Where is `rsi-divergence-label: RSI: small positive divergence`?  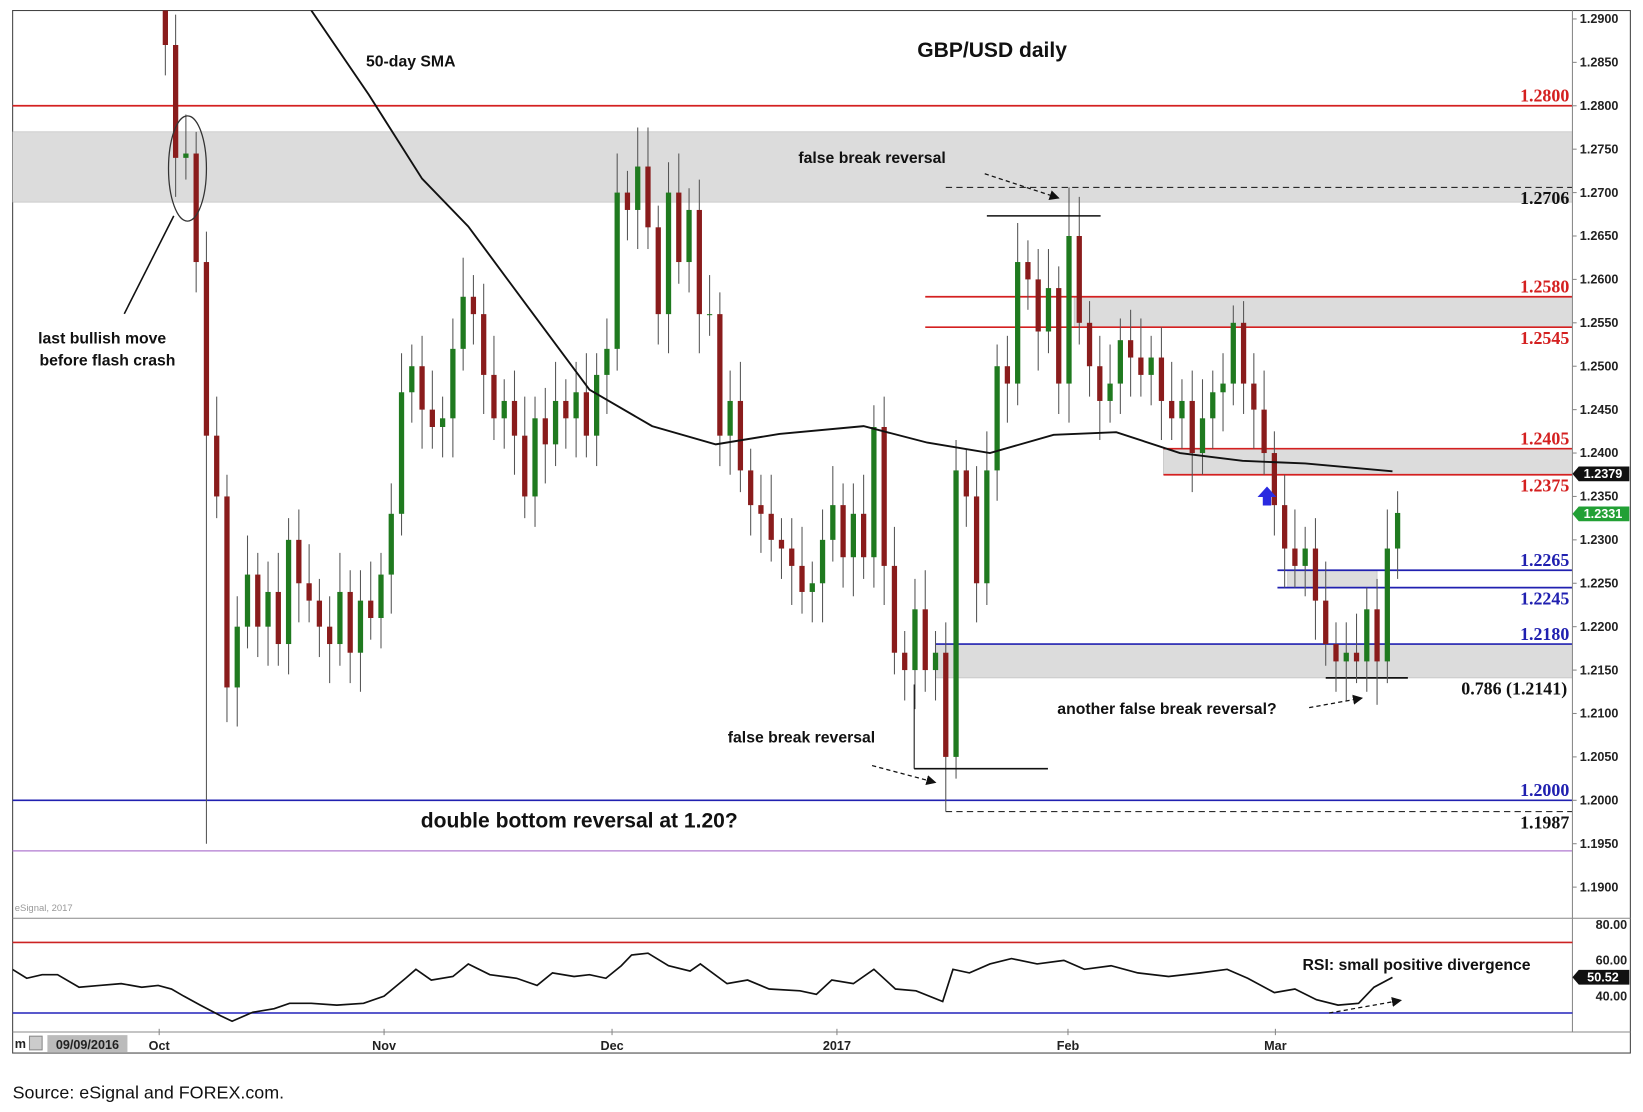 rsi-divergence-label: RSI: small positive divergence is located at coordinates (1417, 965).